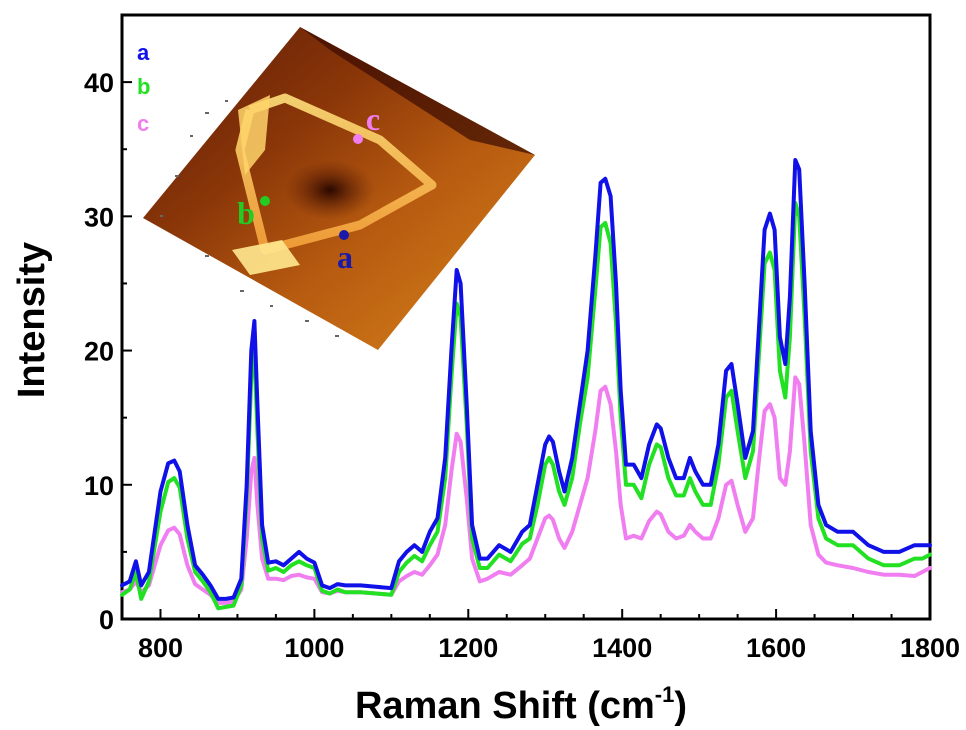 This screenshot has height=730, width=966. I want to click on legend-entry-a: a, so click(143, 52).